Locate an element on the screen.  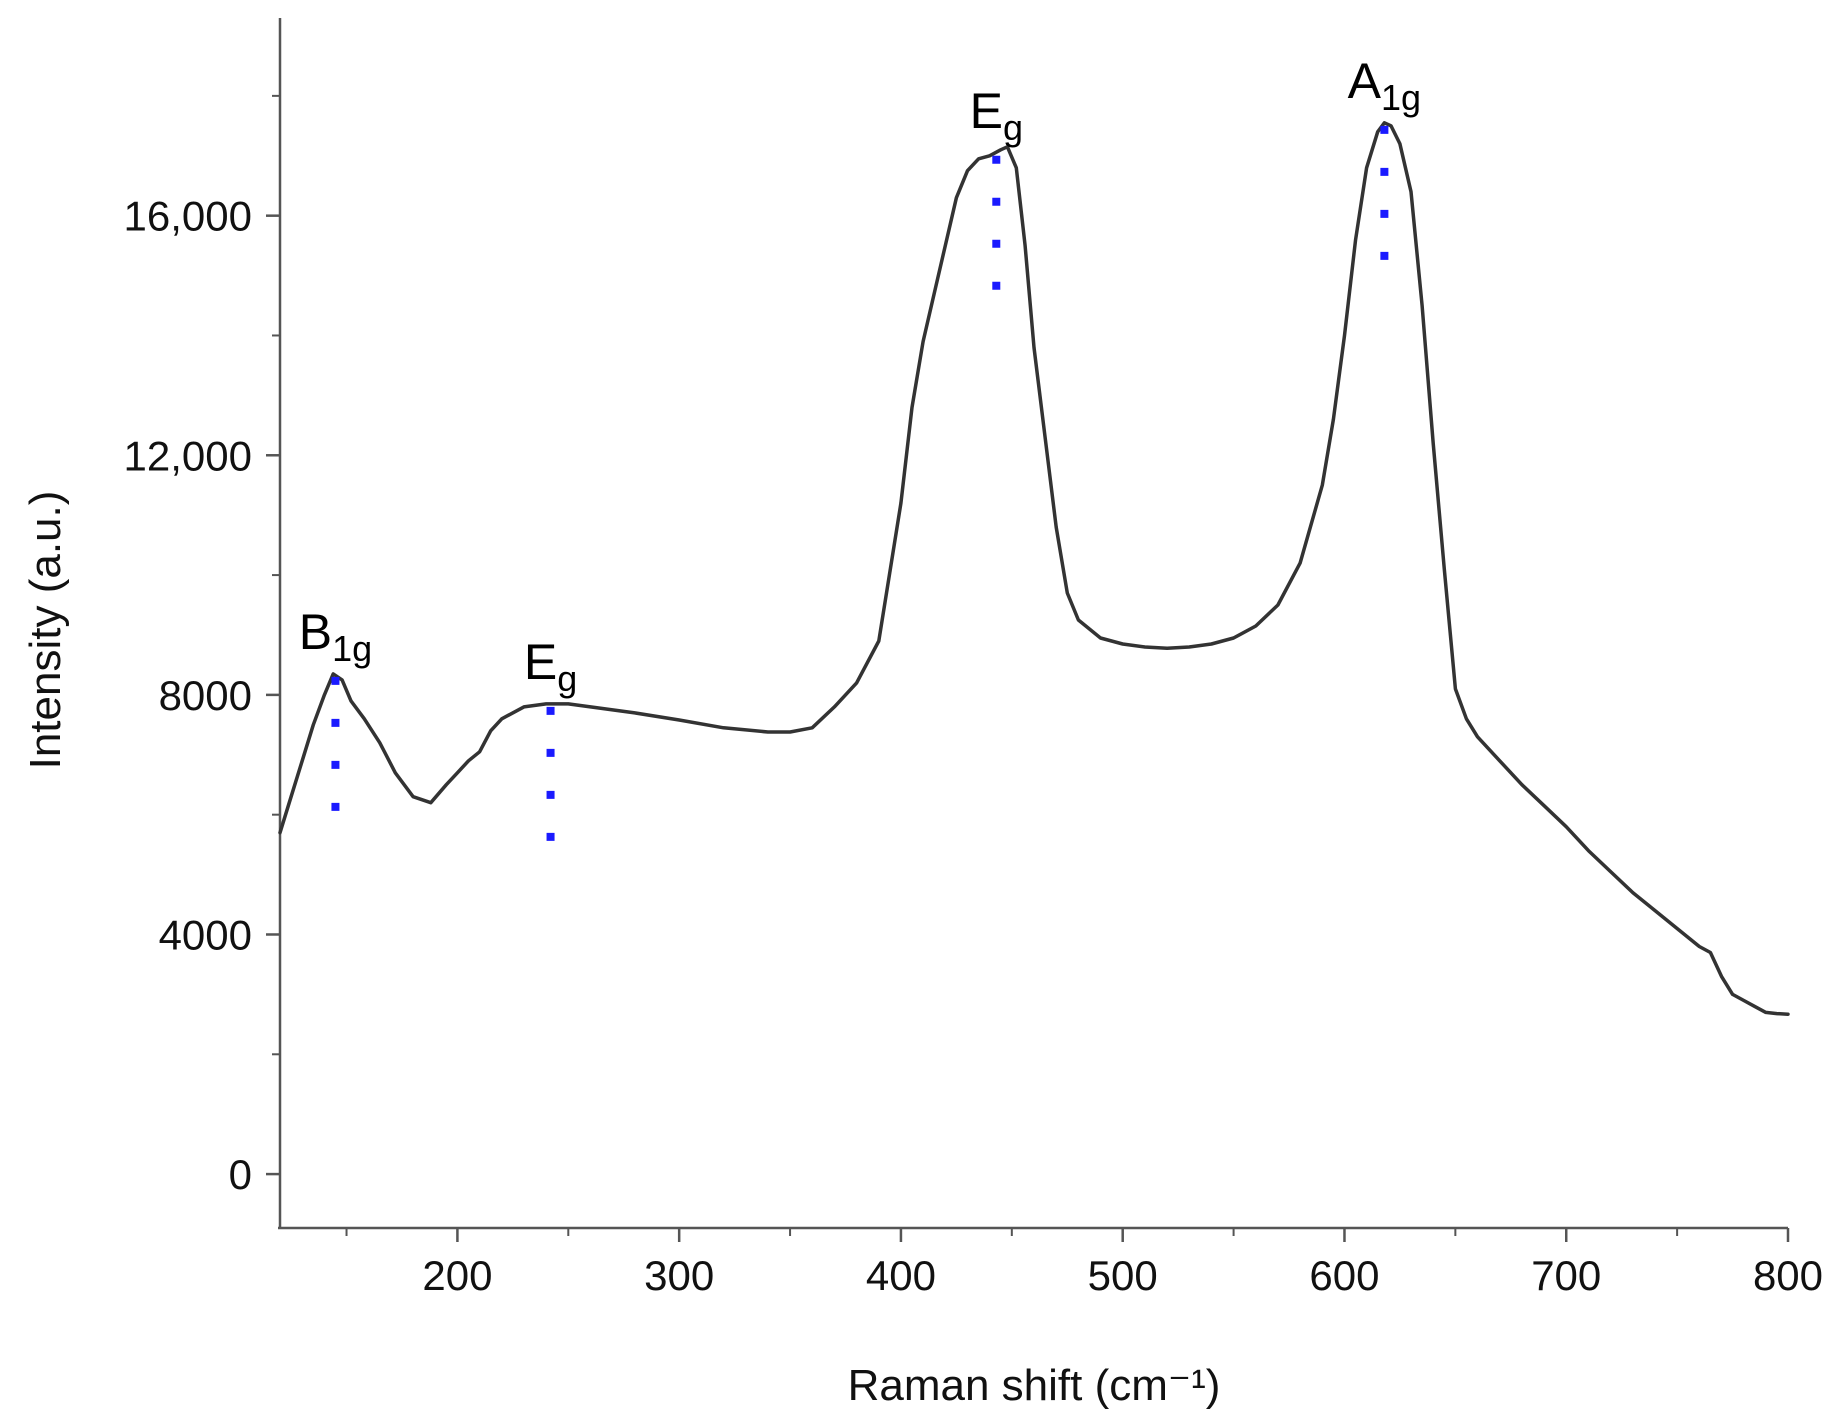
y-tick-label: 0 is located at coordinates (240, 1174).